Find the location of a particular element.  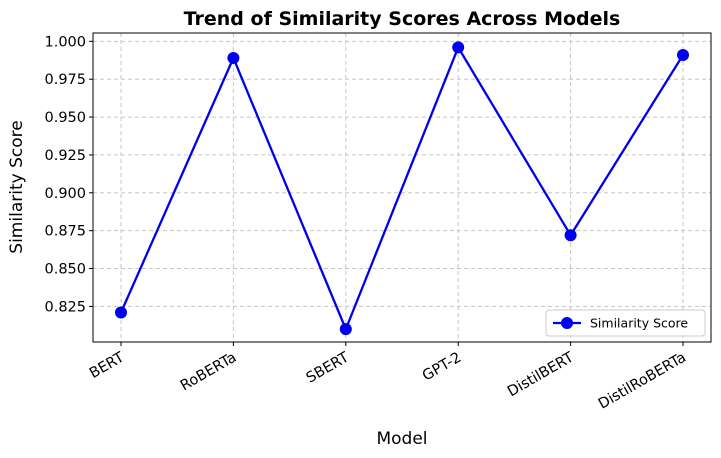

x-tick-label: RoBERTa is located at coordinates (209, 372).